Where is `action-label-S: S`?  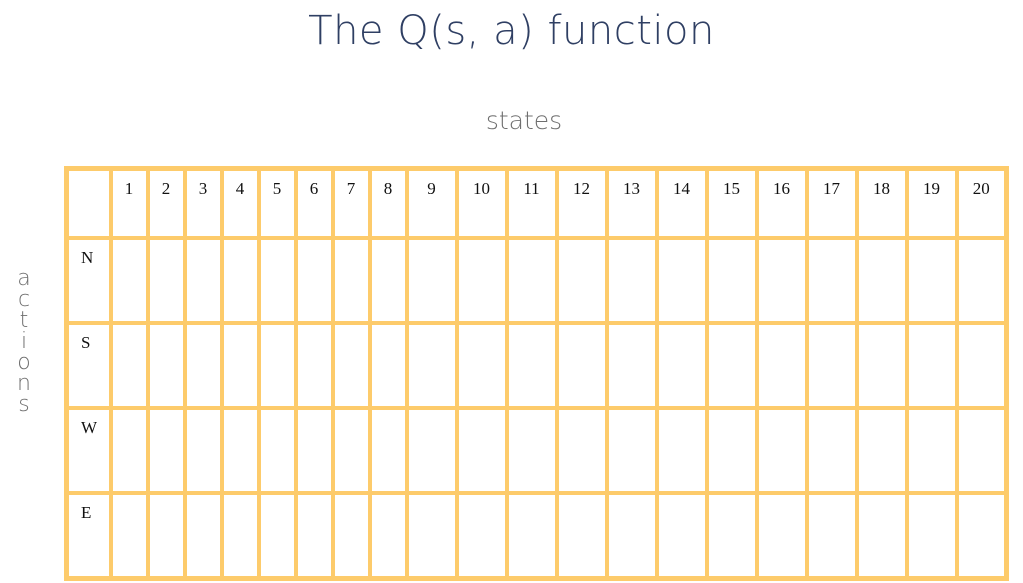 action-label-S: S is located at coordinates (88, 365).